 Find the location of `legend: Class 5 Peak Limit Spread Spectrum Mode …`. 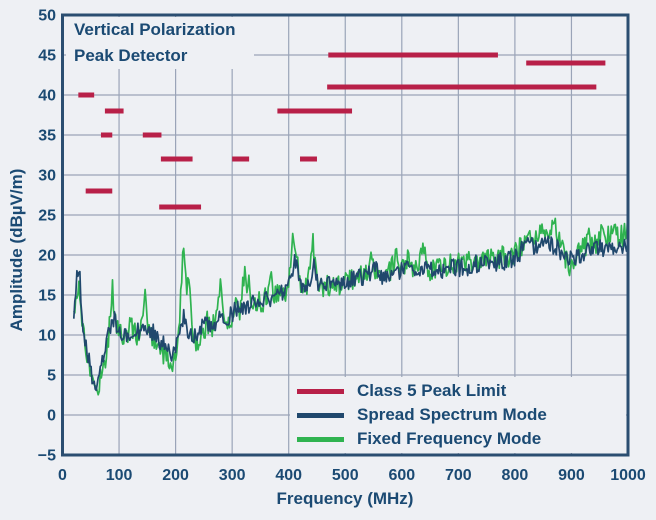

legend: Class 5 Peak Limit Spread Spectrum Mode … is located at coordinates (458, 415).